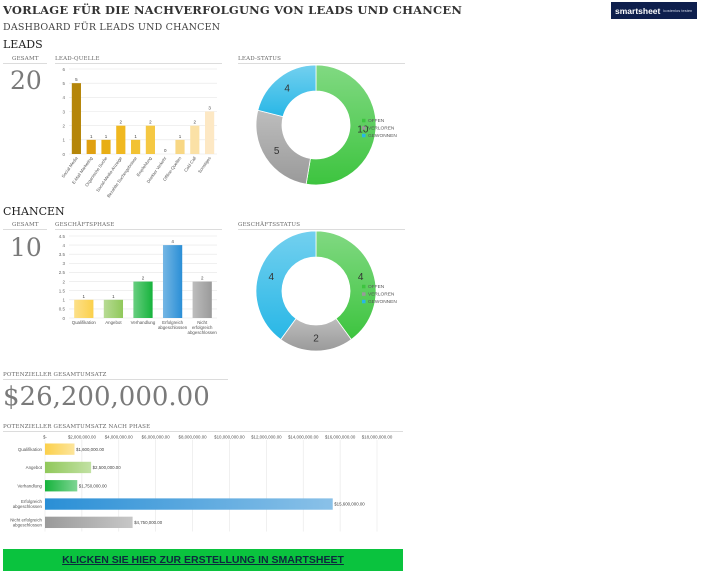 The height and width of the screenshot is (573, 701). What do you see at coordinates (62, 272) in the screenshot?
I see `y-tick-label: 2.5` at bounding box center [62, 272].